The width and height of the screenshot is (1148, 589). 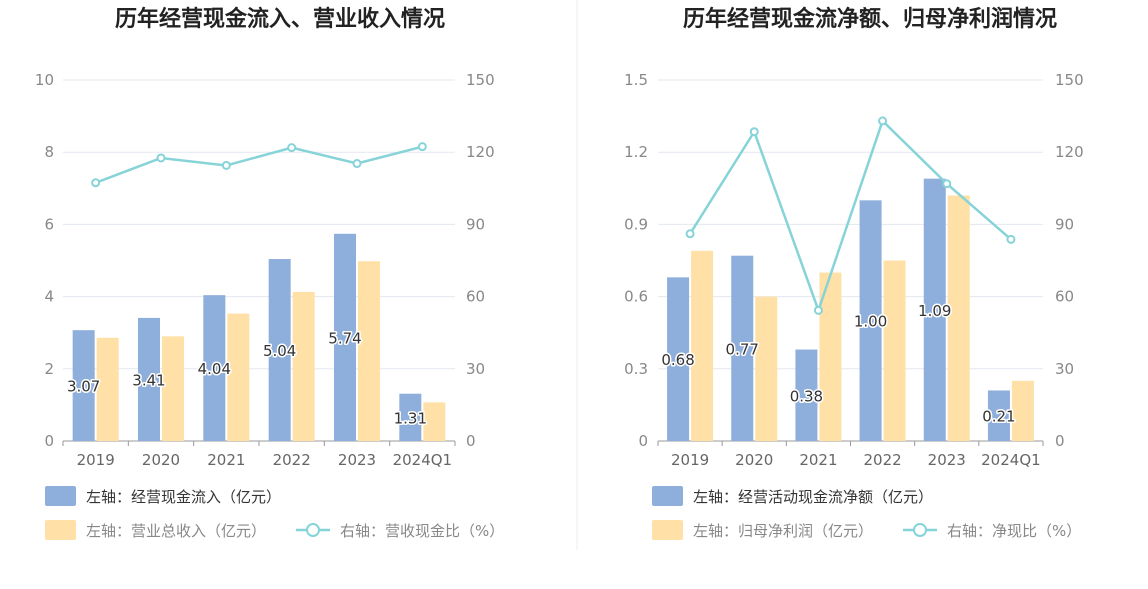 What do you see at coordinates (783, 531) in the screenshot?
I see `legend-label-series-2: 左轴：归母净利润（亿元）` at bounding box center [783, 531].